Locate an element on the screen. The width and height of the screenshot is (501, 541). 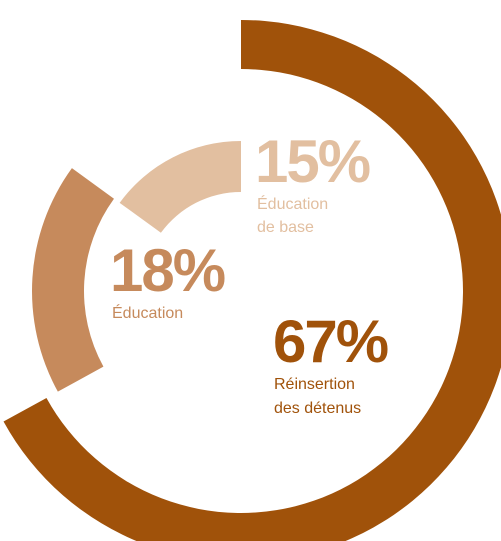
value-label-education-de-base: 15% is located at coordinates (312, 161).